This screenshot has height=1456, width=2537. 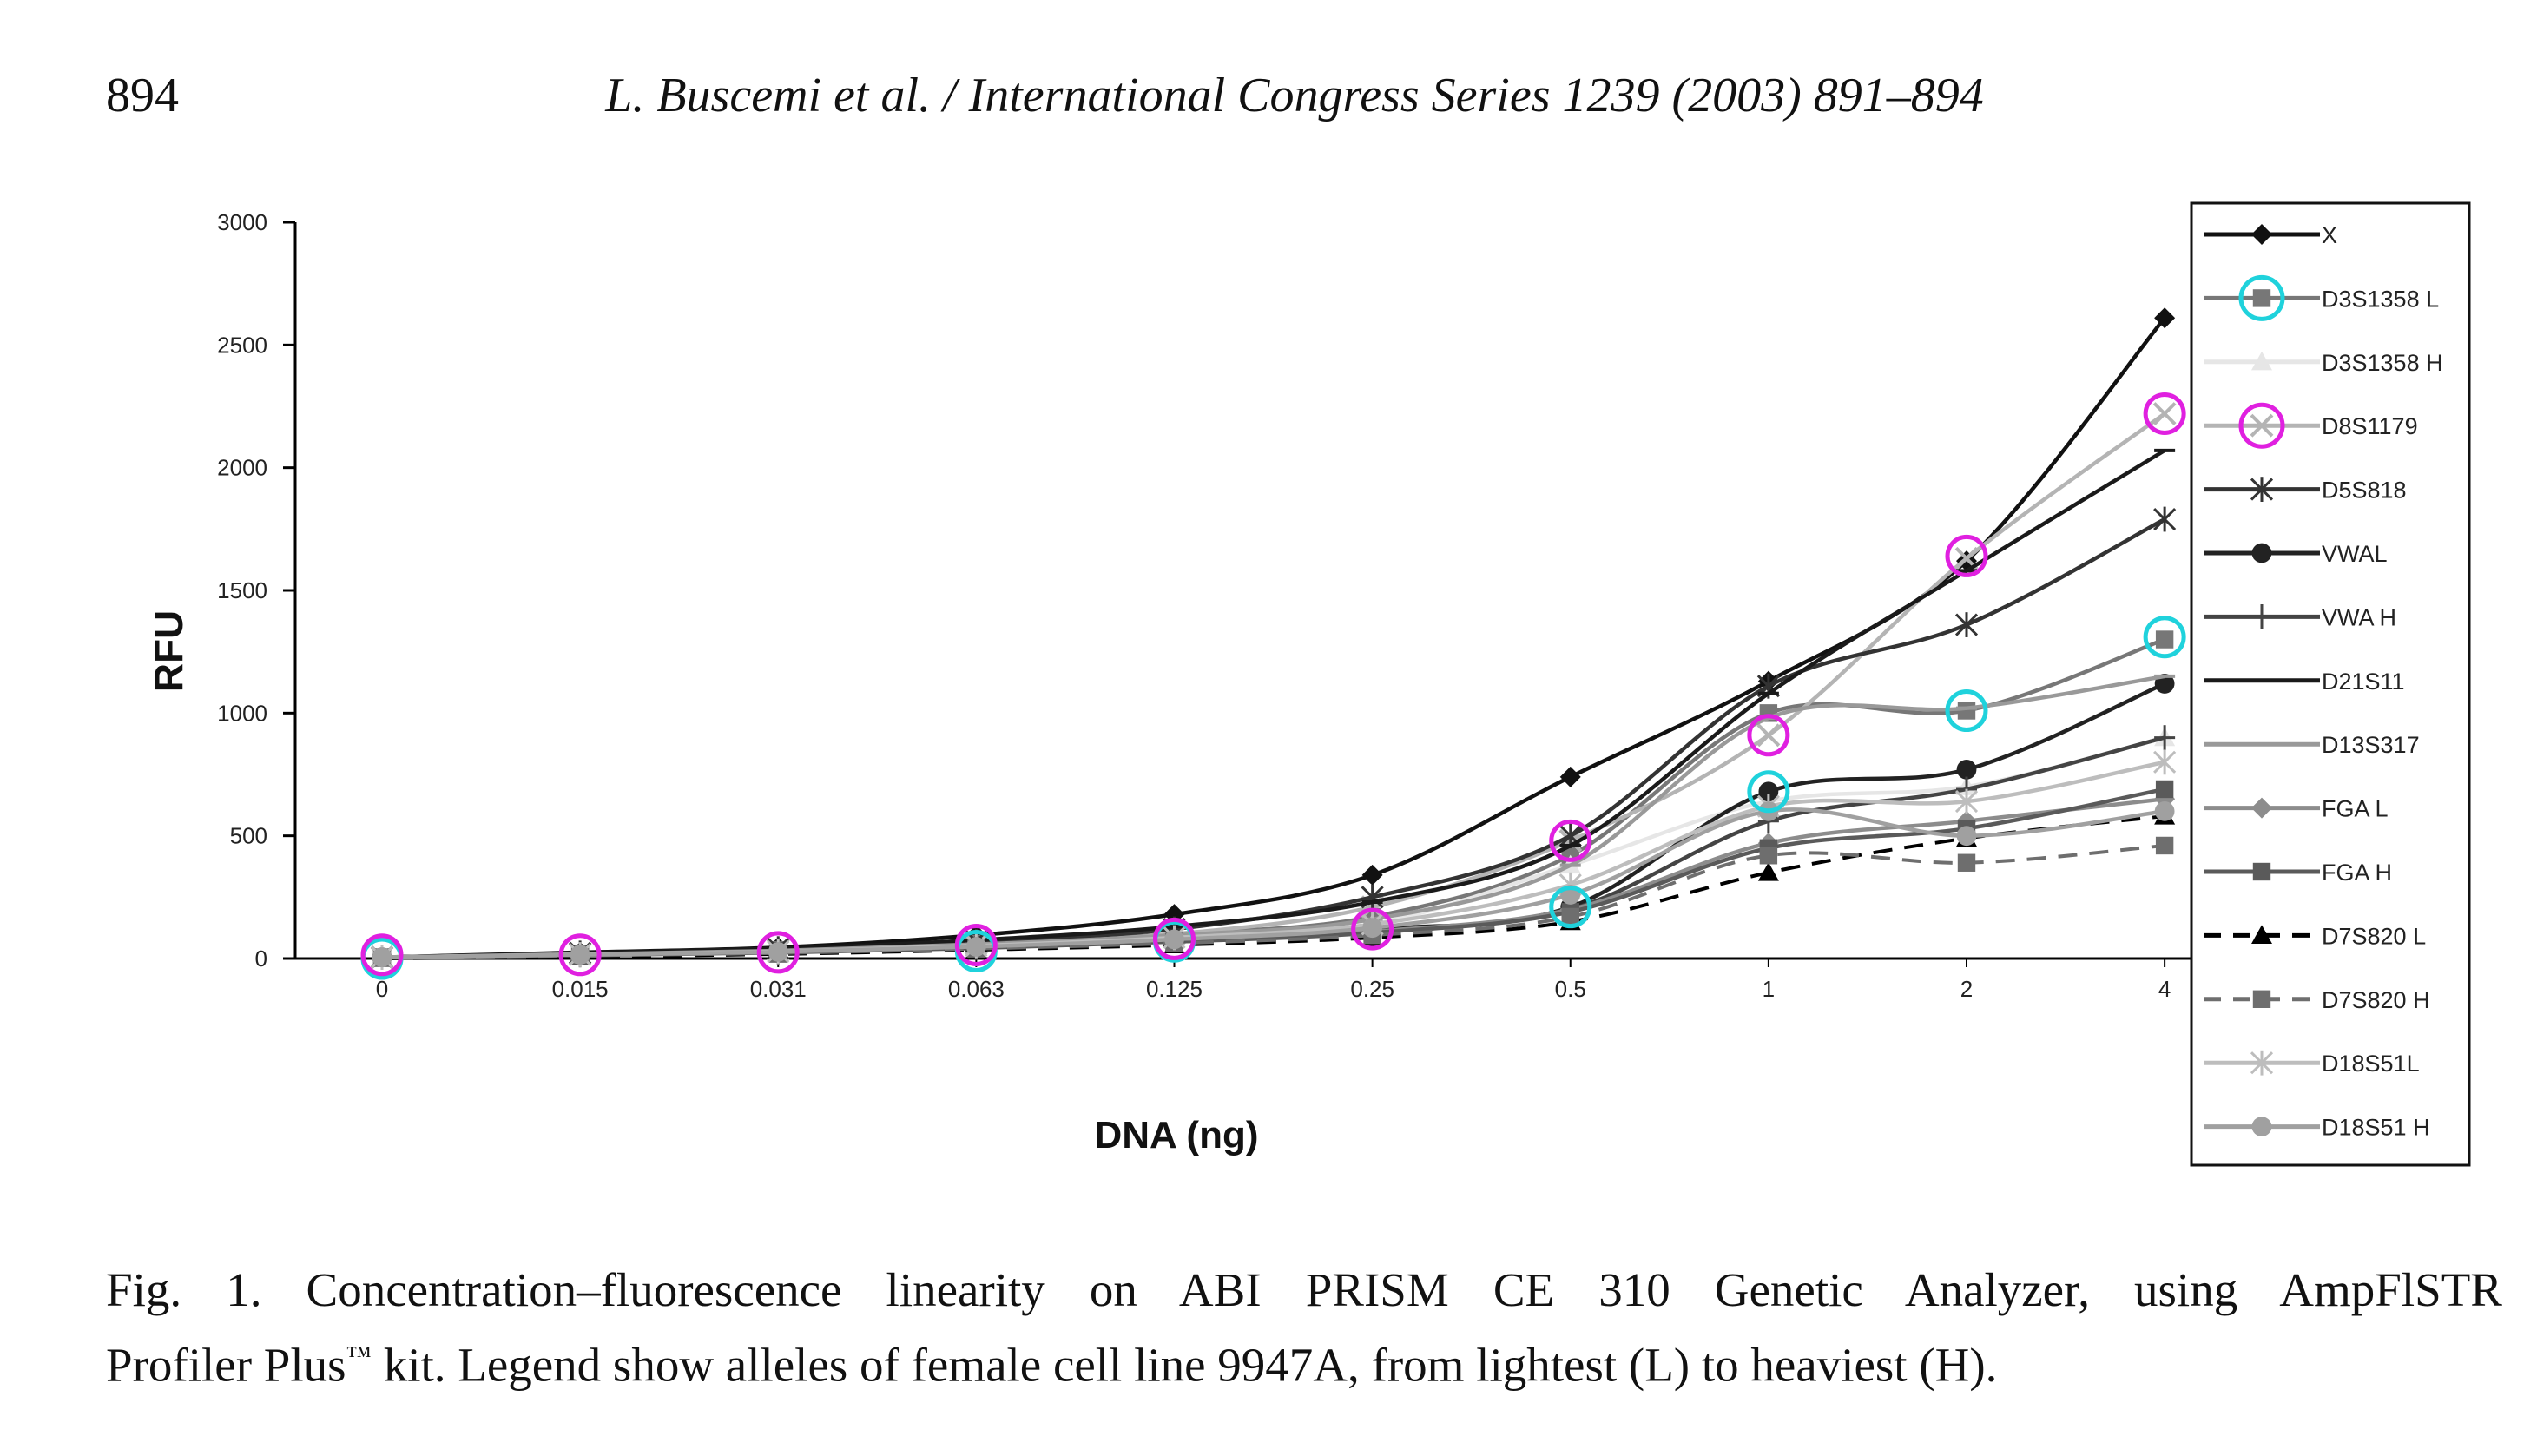 I want to click on legend-label: FGA H, so click(x=2357, y=873).